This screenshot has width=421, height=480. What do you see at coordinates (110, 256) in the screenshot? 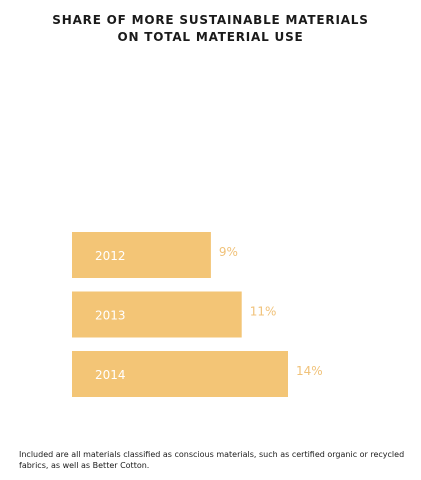
I see `bar-category-label-2012: 2012` at bounding box center [110, 256].